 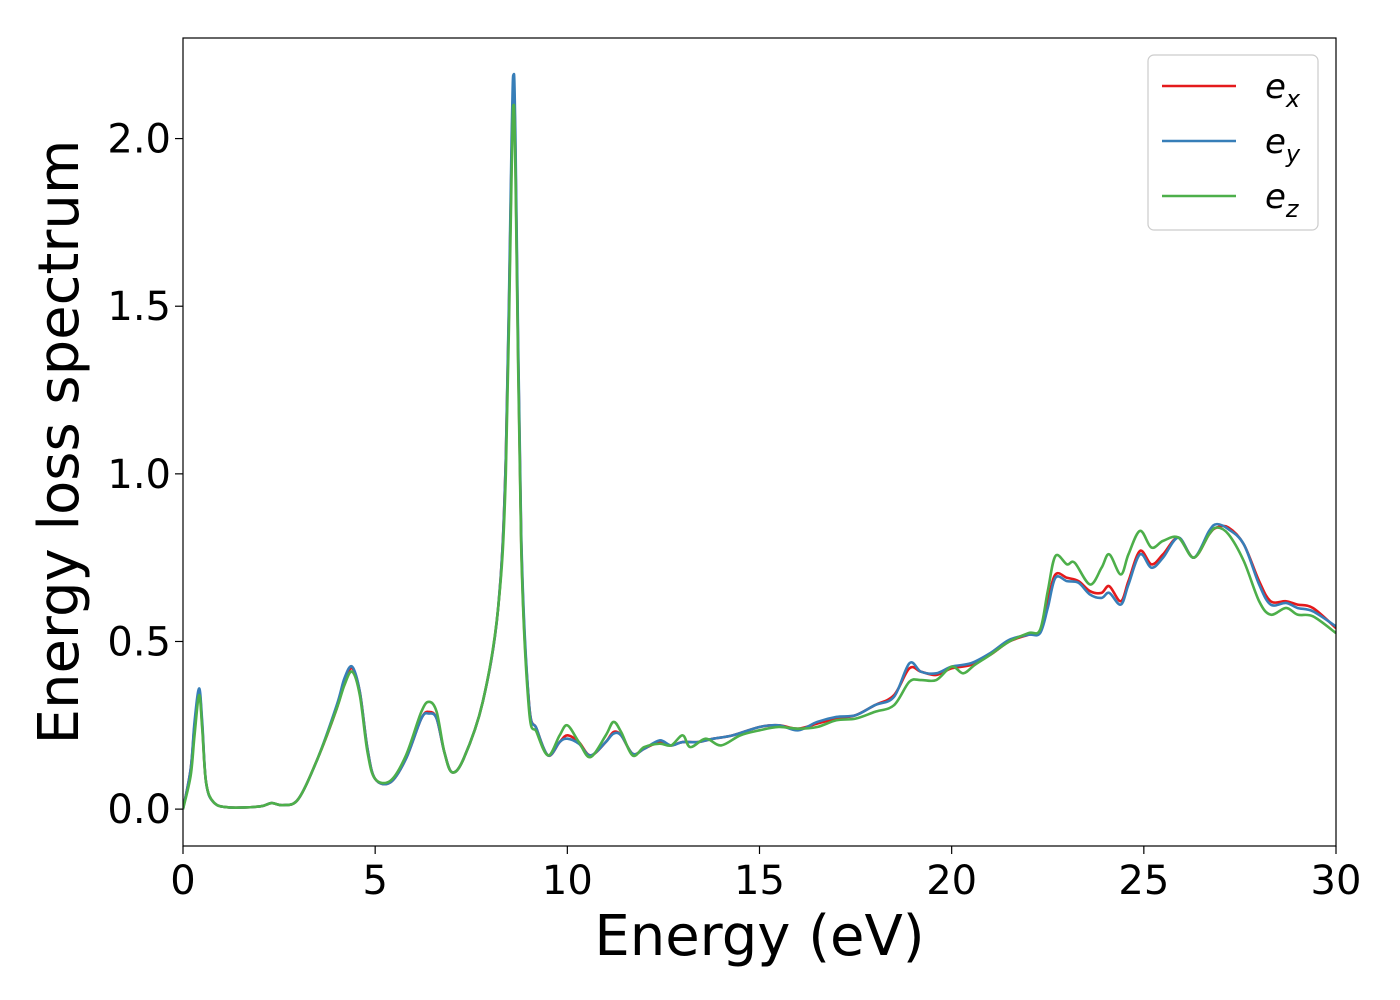 I want to click on y-tick-label: 1.0, so click(x=139, y=475).